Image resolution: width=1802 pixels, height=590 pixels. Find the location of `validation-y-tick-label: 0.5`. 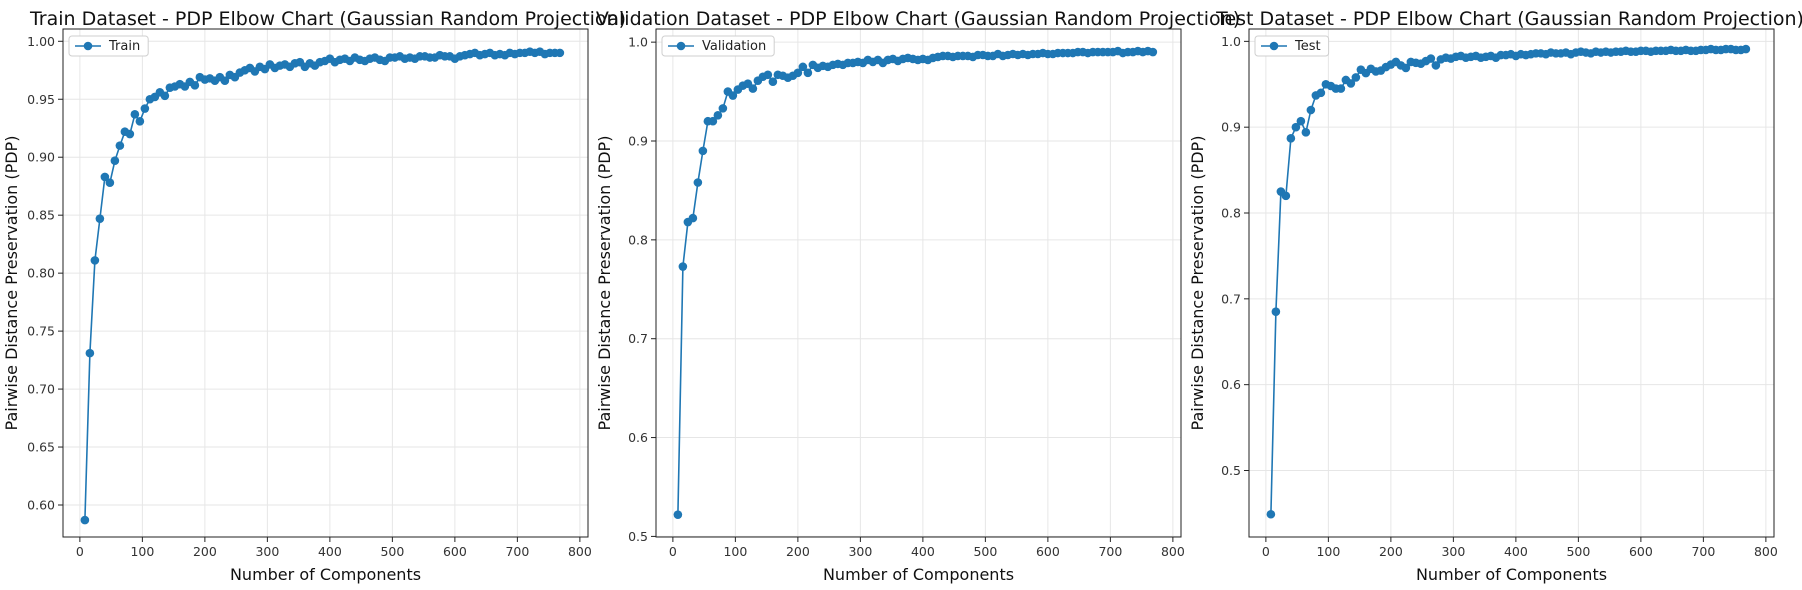

validation-y-tick-label: 0.5 is located at coordinates (638, 536).